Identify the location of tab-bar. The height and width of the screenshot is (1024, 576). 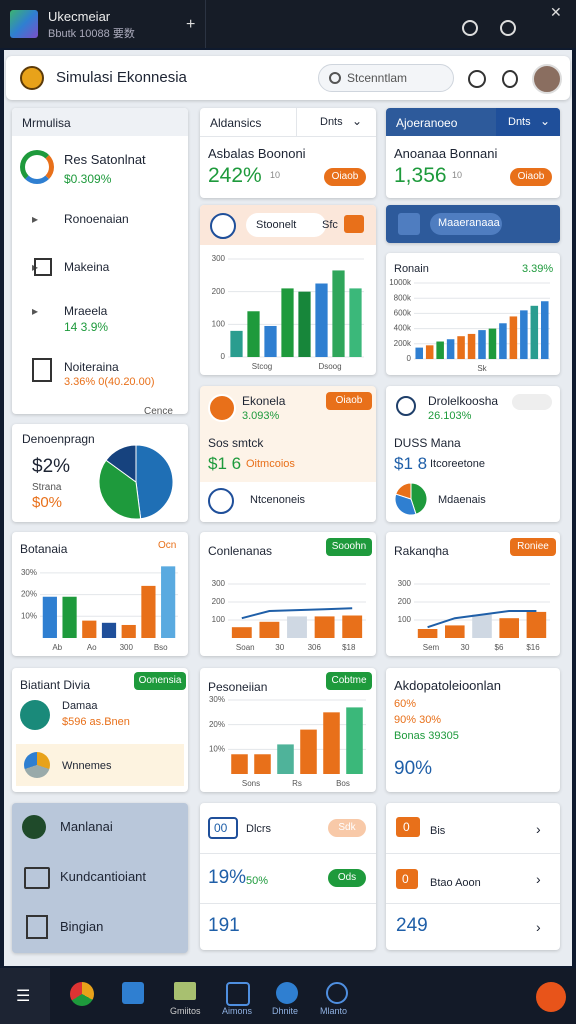
(288, 122).